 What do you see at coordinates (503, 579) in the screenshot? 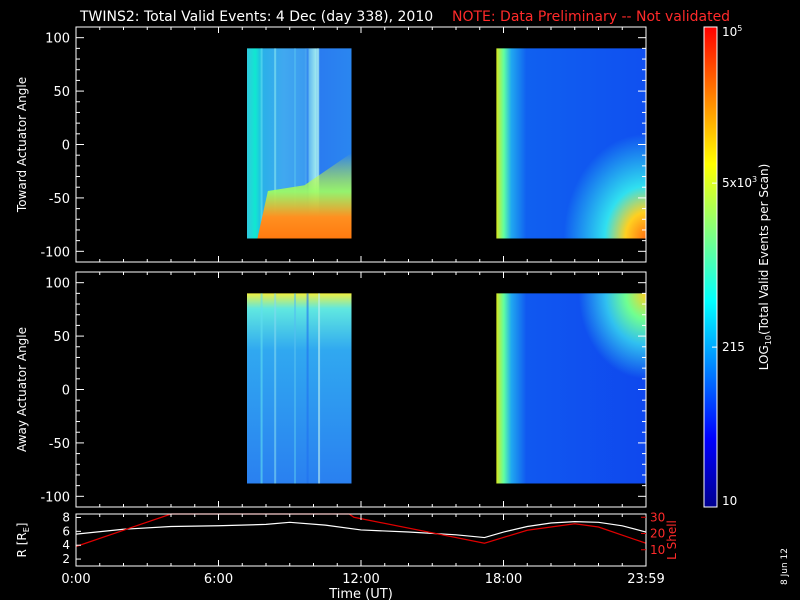
I see `x-tick-label: 18:00` at bounding box center [503, 579].